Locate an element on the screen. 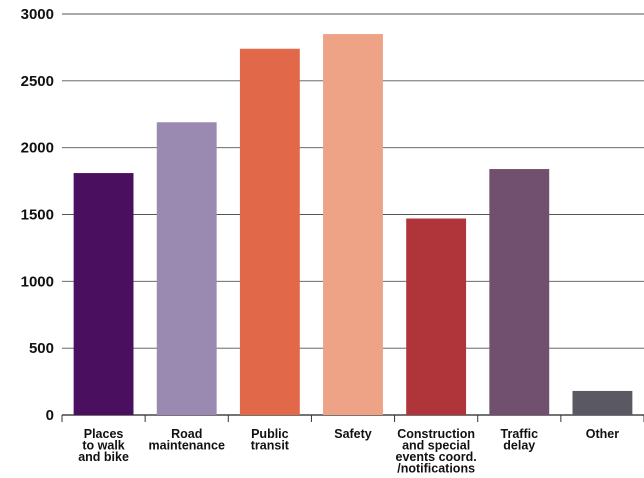 This screenshot has width=644, height=478. category-label-line: Traffic is located at coordinates (520, 434).